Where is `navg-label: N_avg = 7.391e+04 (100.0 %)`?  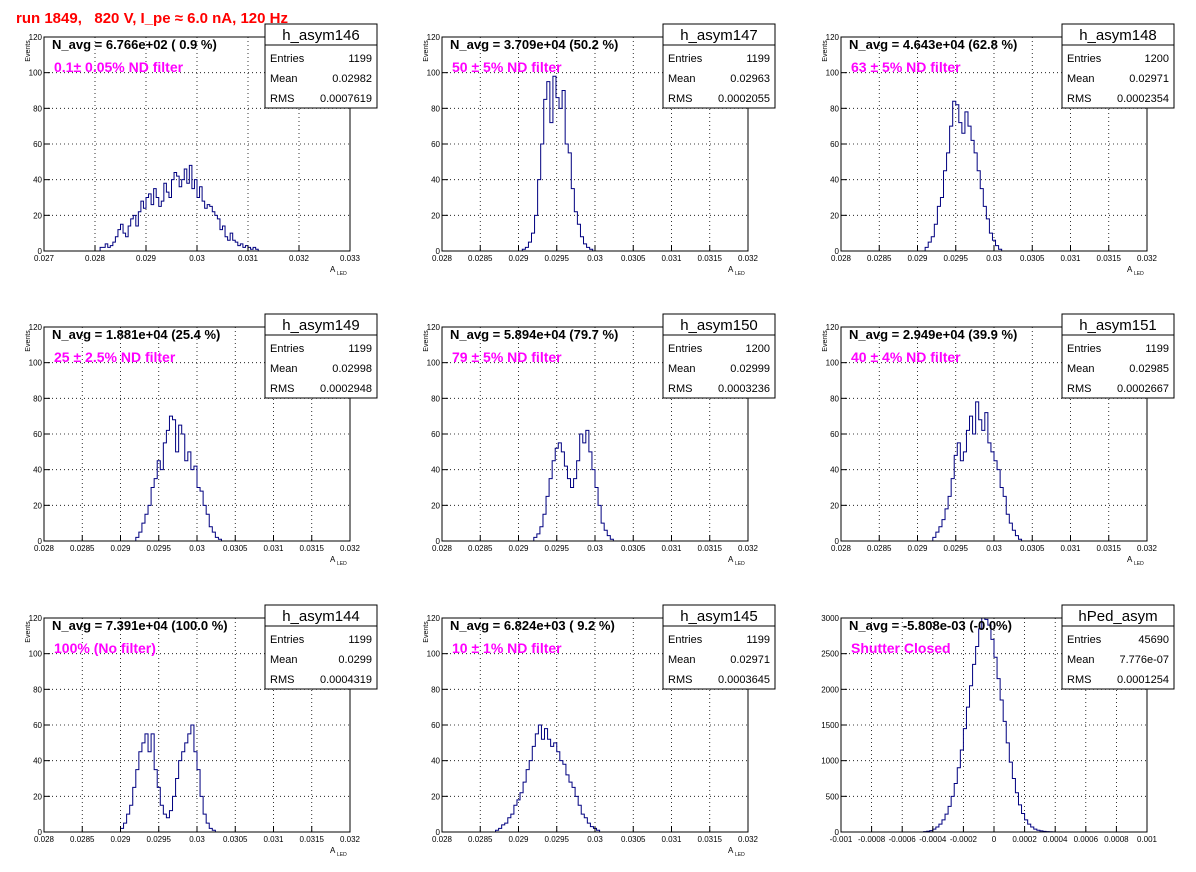 navg-label: N_avg = 7.391e+04 (100.0 %) is located at coordinates (140, 625).